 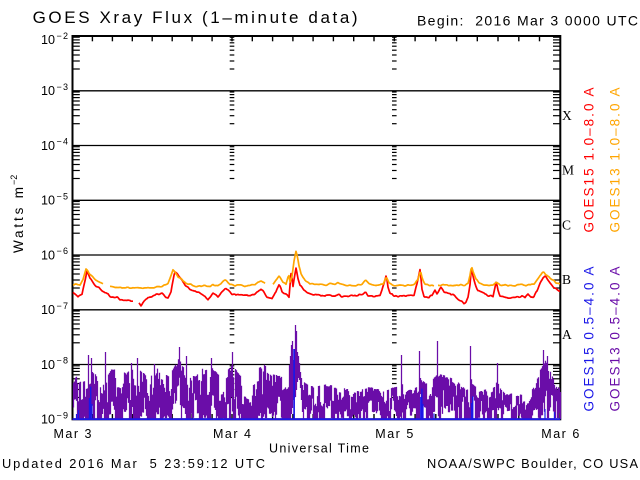 I want to click on svg-text: GOES13 1.0–8.0 A, so click(x=615, y=160).